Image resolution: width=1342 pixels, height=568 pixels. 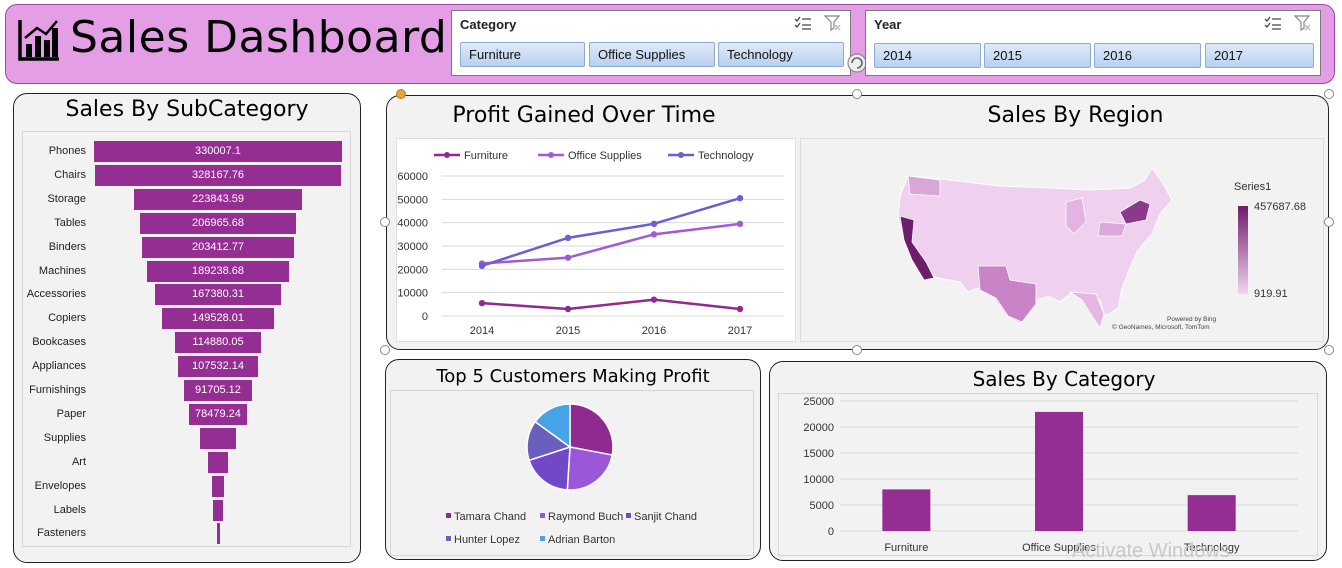 What do you see at coordinates (1064, 379) in the screenshot?
I see `category-title: Sales By Category` at bounding box center [1064, 379].